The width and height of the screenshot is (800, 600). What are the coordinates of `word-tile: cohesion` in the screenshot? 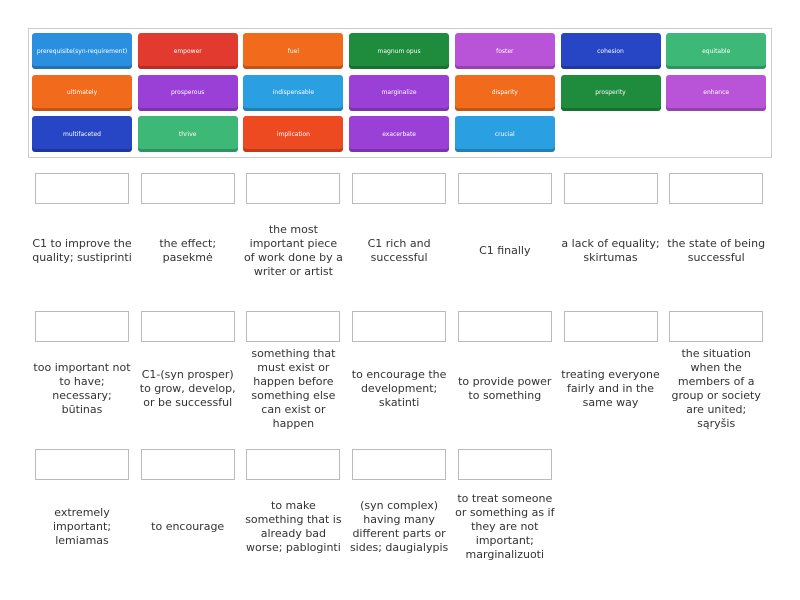 It's located at (610, 51).